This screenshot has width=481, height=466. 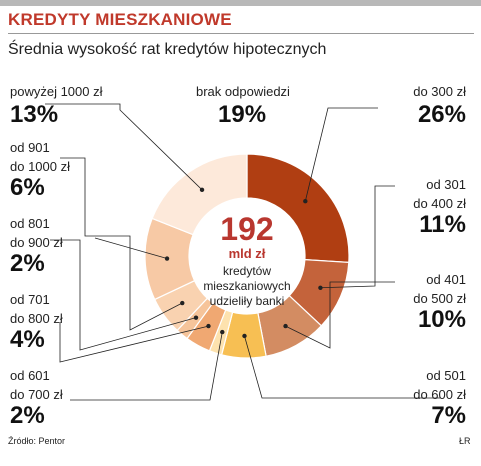 I want to click on title-rule, so click(x=241, y=33).